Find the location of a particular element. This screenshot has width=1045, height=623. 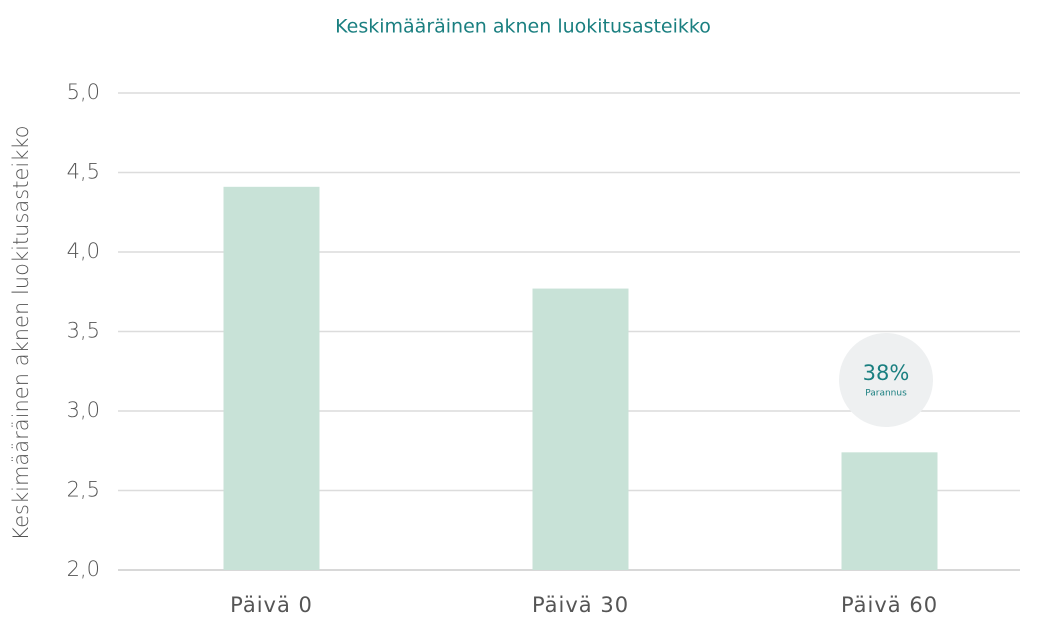

annotation-bubble is located at coordinates (886, 380).